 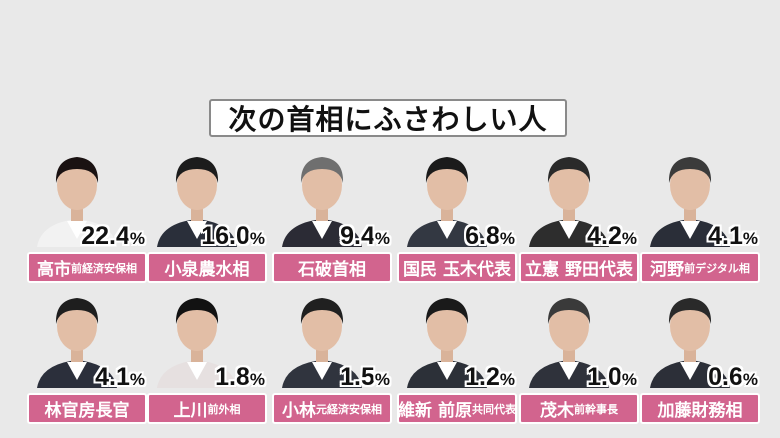 What do you see at coordinates (349, 409) in the screenshot?
I see `candidate-role: 元経済安保相` at bounding box center [349, 409].